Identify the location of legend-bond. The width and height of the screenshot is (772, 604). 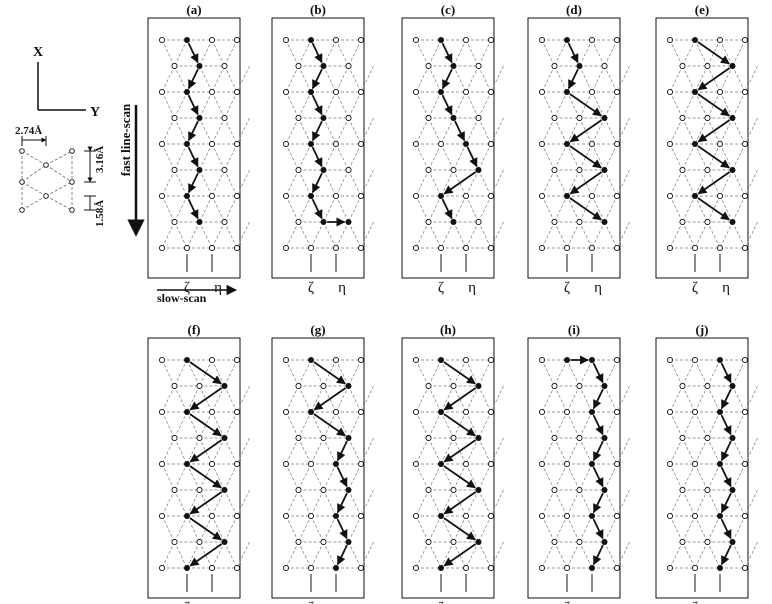
(34, 173).